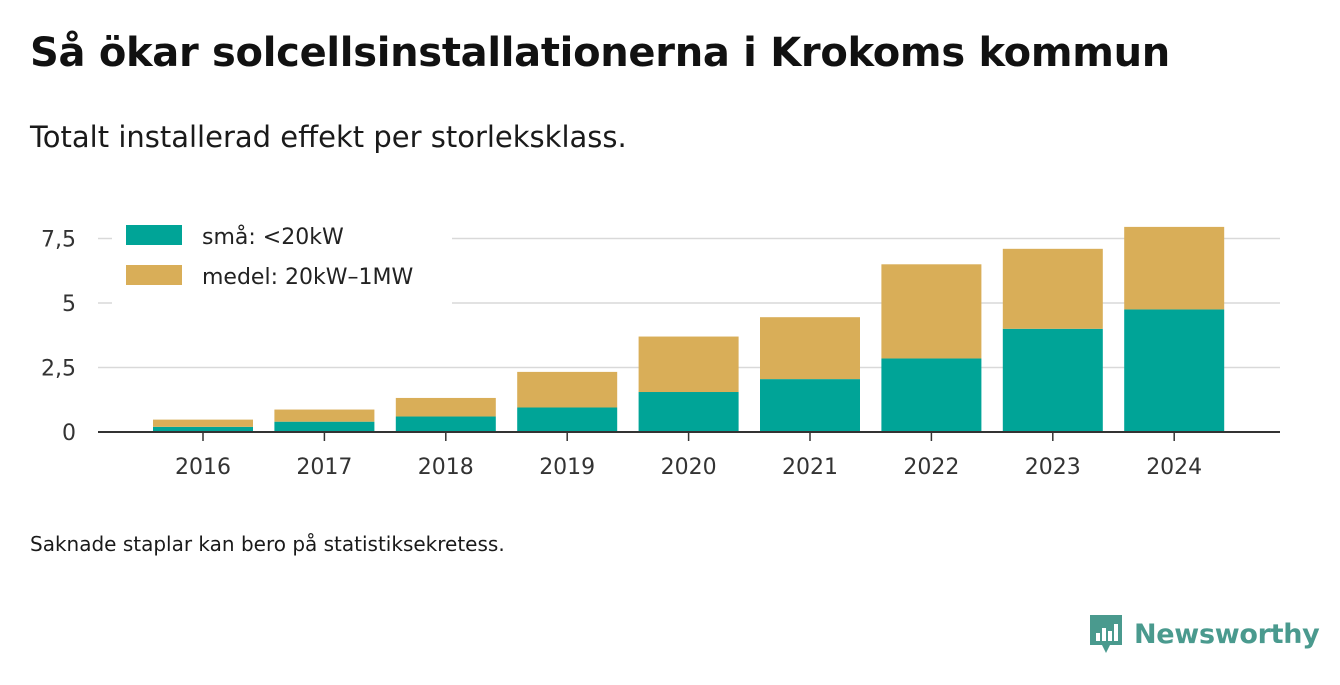 The image size is (1340, 685). What do you see at coordinates (69, 304) in the screenshot?
I see `y-tick-label: 5` at bounding box center [69, 304].